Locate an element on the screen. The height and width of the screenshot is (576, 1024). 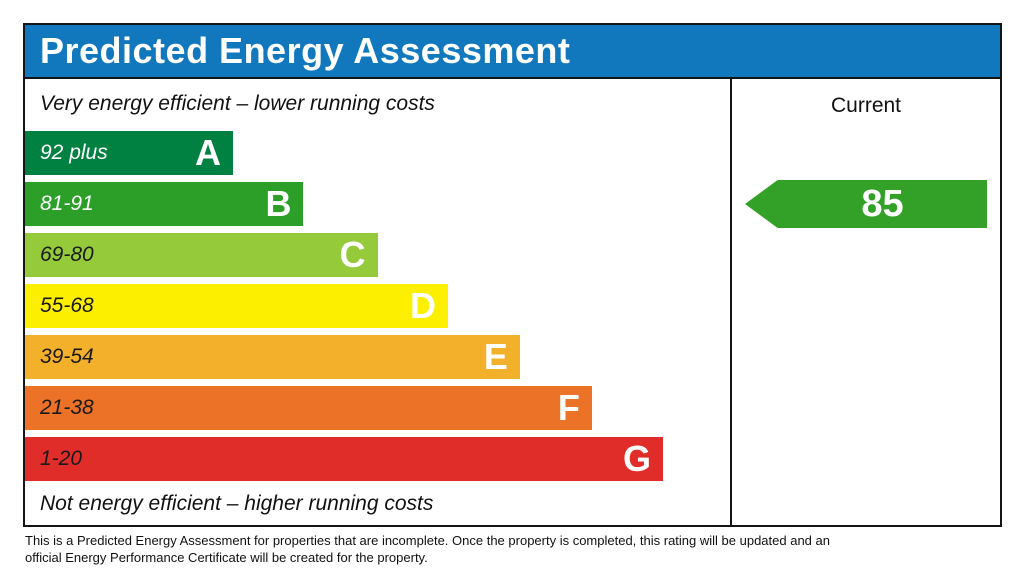
band-row-D: 55-68 D is located at coordinates (377, 306).